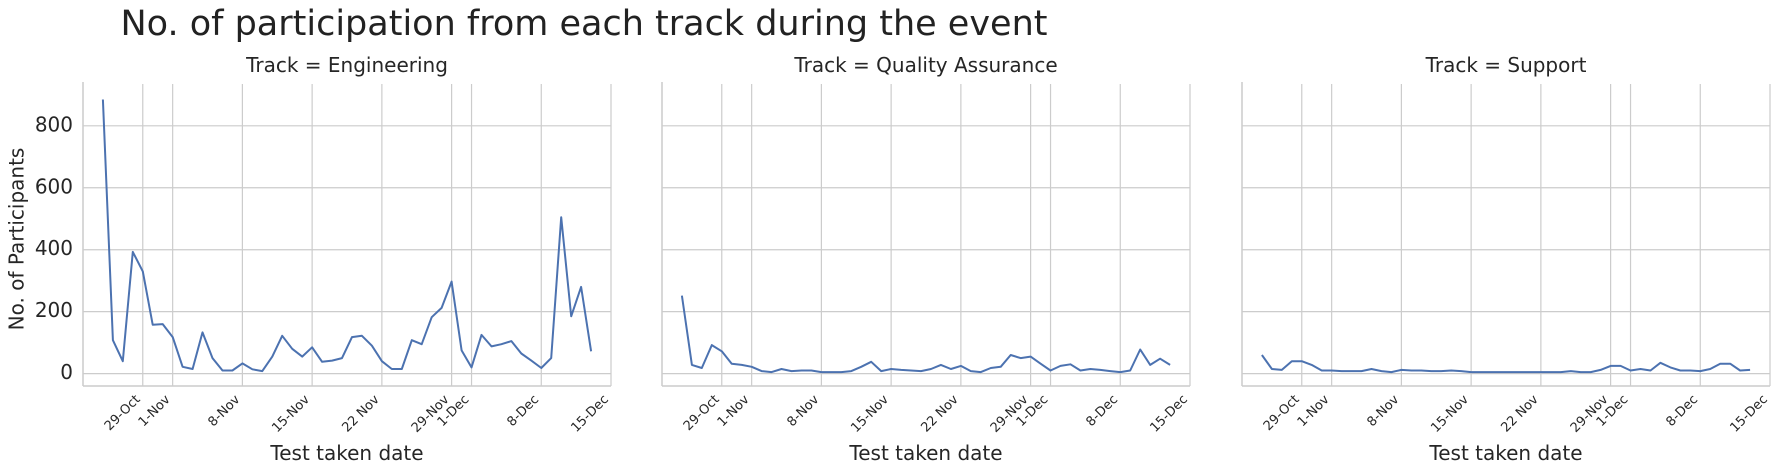 This screenshot has height=473, width=1779. What do you see at coordinates (66, 372) in the screenshot?
I see `y-tick-label: 0` at bounding box center [66, 372].